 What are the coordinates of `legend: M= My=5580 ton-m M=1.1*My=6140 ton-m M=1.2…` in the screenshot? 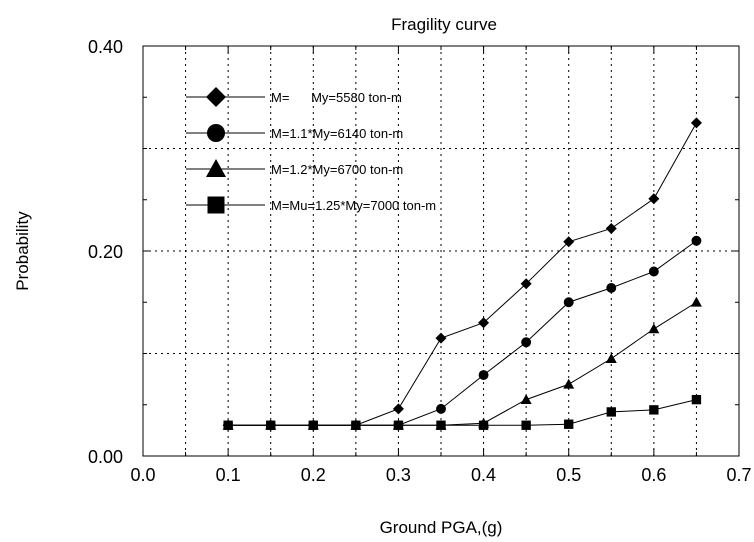 It's located at (311, 150).